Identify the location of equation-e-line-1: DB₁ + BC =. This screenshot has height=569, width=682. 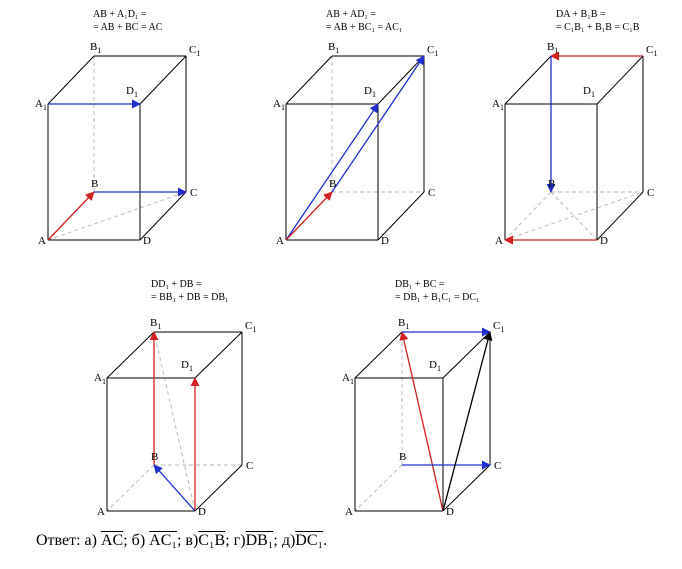
(420, 284).